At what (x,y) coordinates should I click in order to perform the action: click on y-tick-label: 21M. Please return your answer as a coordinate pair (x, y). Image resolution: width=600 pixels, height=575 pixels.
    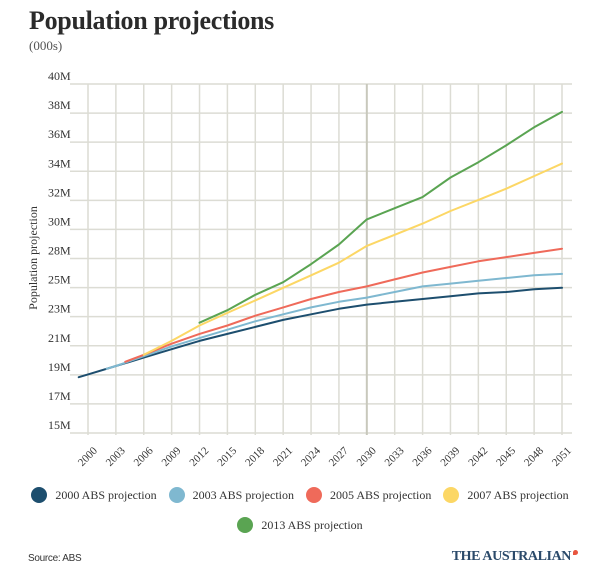
    Looking at the image, I should click on (59, 338).